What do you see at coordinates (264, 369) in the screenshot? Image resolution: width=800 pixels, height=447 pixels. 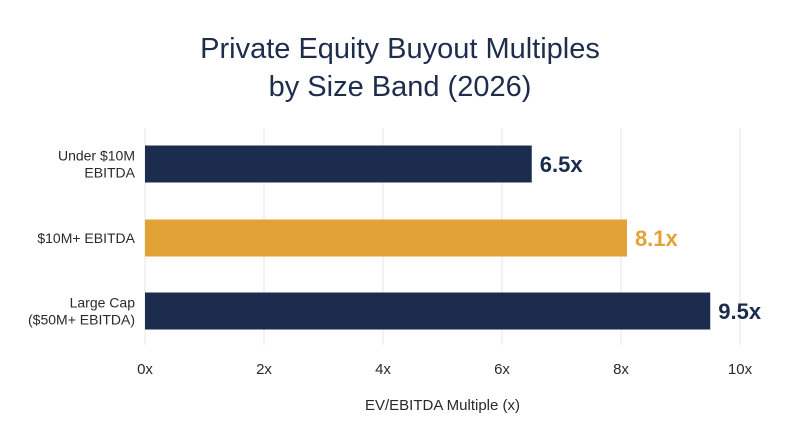 I see `x-tick-label-1: 2x` at bounding box center [264, 369].